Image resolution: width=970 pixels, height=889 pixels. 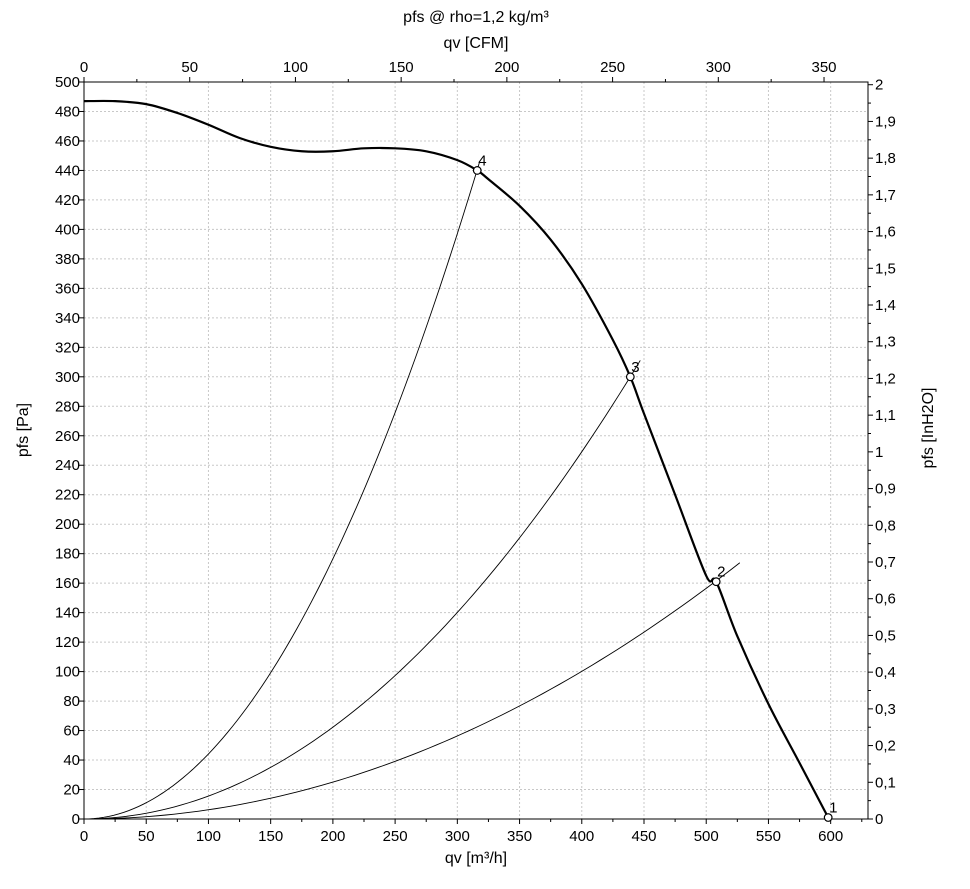 What do you see at coordinates (67, 259) in the screenshot?
I see `y-tick-label: 380` at bounding box center [67, 259].